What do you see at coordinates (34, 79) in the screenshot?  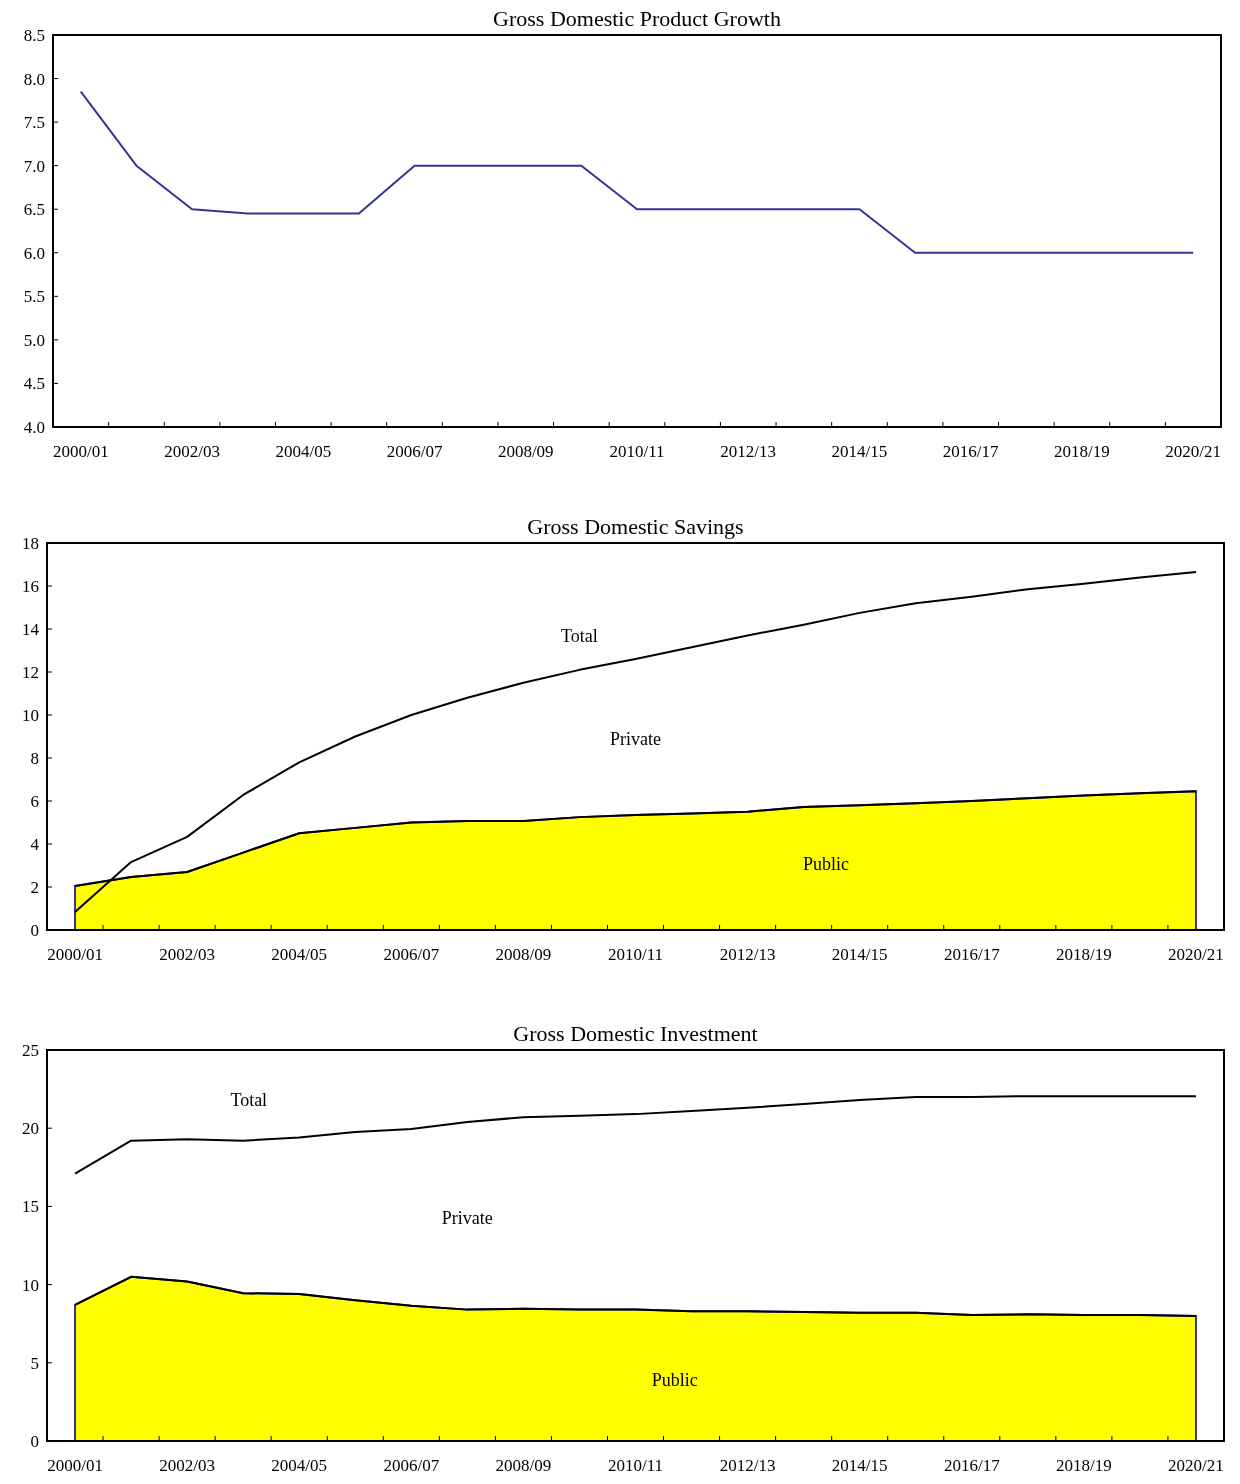 I see `y-tick-label: 8.0` at bounding box center [34, 79].